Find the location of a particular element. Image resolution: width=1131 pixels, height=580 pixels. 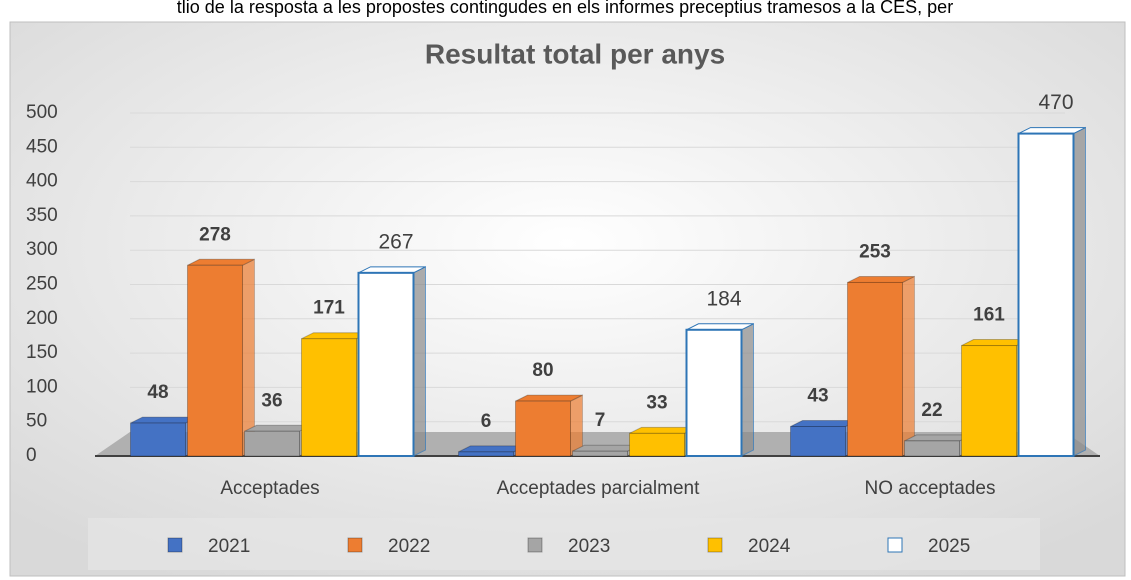

data-label: 161 is located at coordinates (989, 315).